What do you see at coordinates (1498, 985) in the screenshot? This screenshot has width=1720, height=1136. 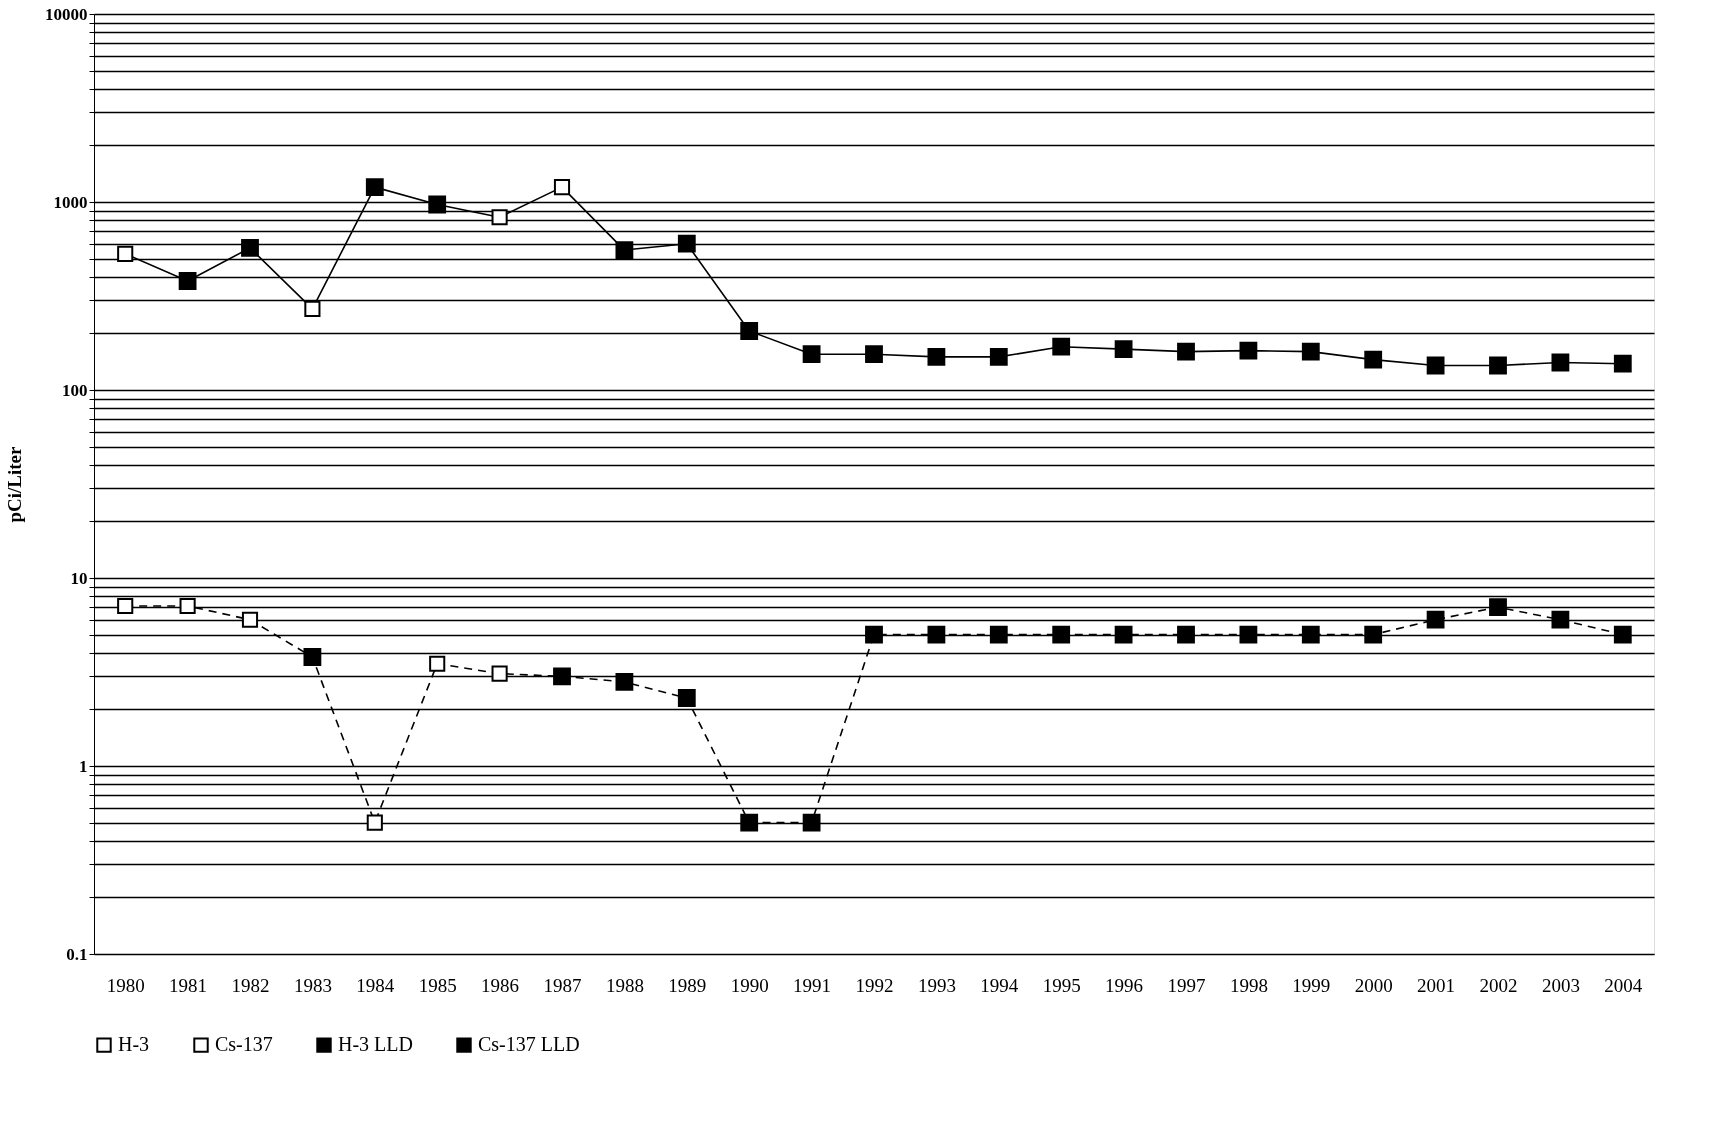 I see `x-tick-label: 2002` at bounding box center [1498, 985].